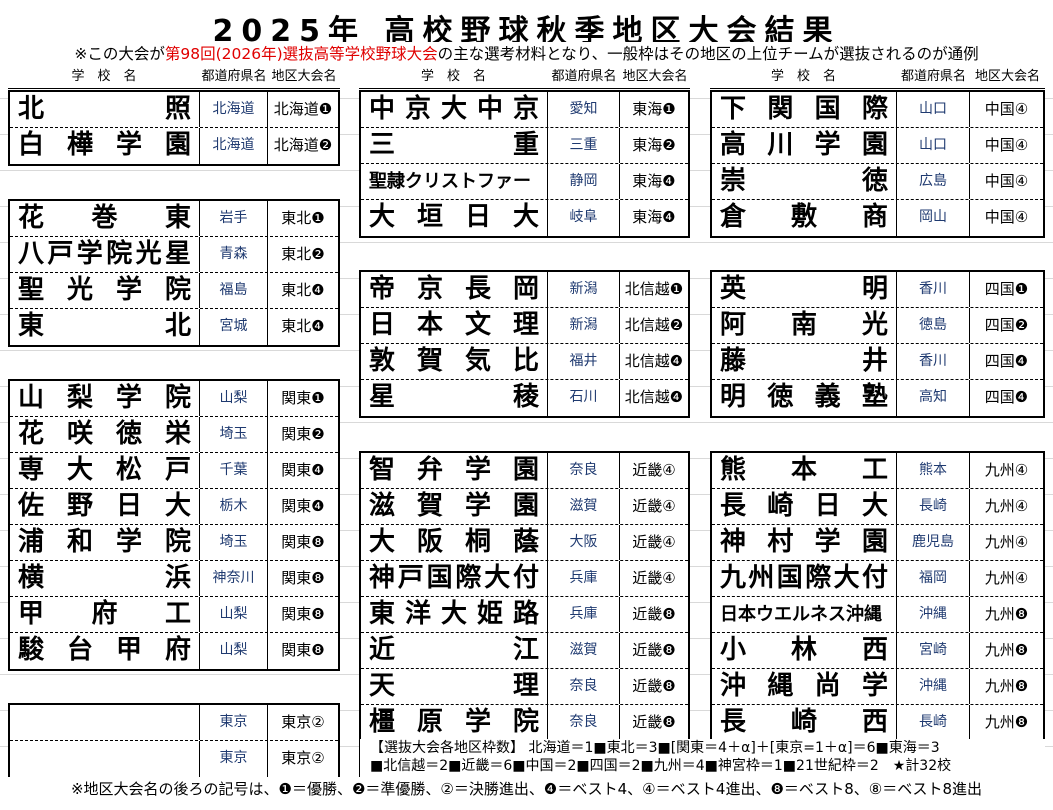  I want to click on prefecture: 香川, so click(933, 289).